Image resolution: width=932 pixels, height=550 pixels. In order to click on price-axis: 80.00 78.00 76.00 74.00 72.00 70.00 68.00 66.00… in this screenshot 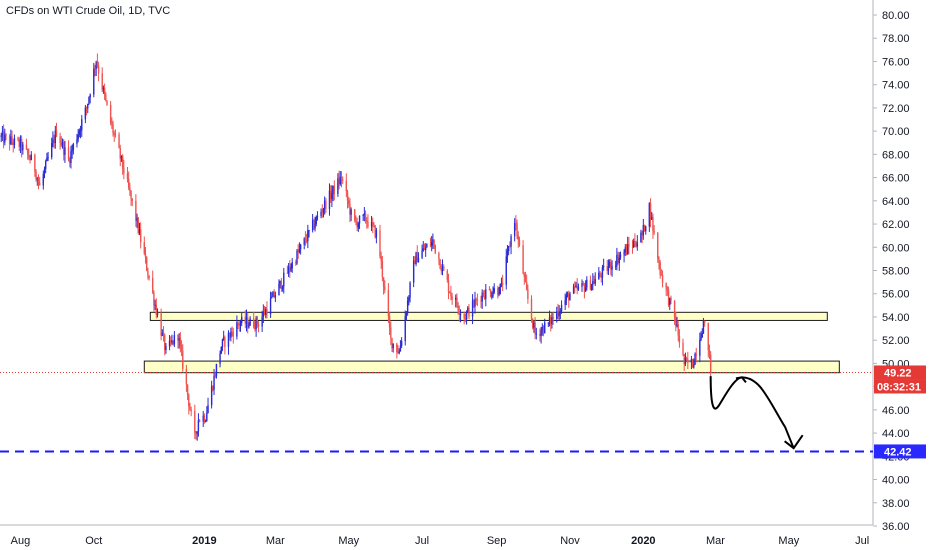, I will do `click(891, 271)`.